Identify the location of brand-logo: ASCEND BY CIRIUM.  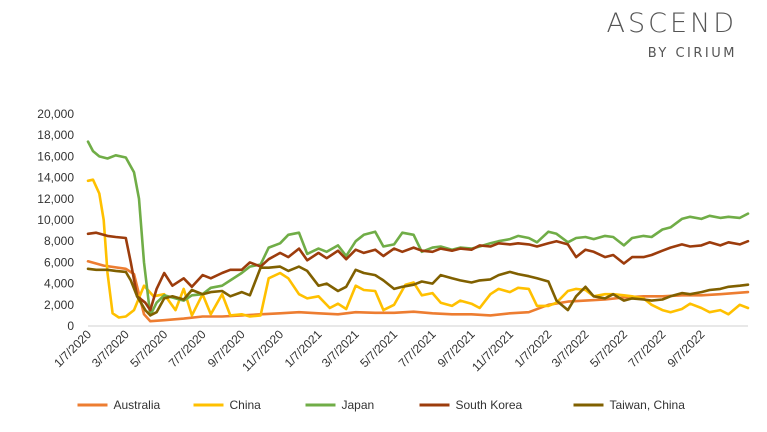
(671, 34).